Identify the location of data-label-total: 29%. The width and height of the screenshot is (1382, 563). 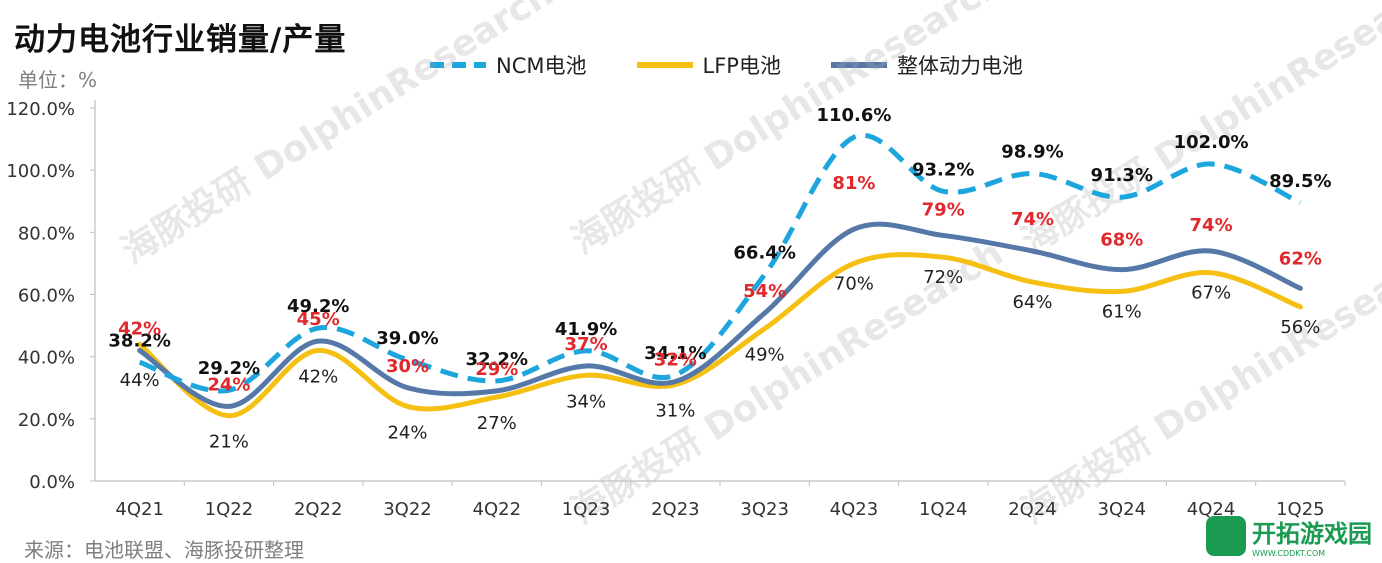
(496, 369).